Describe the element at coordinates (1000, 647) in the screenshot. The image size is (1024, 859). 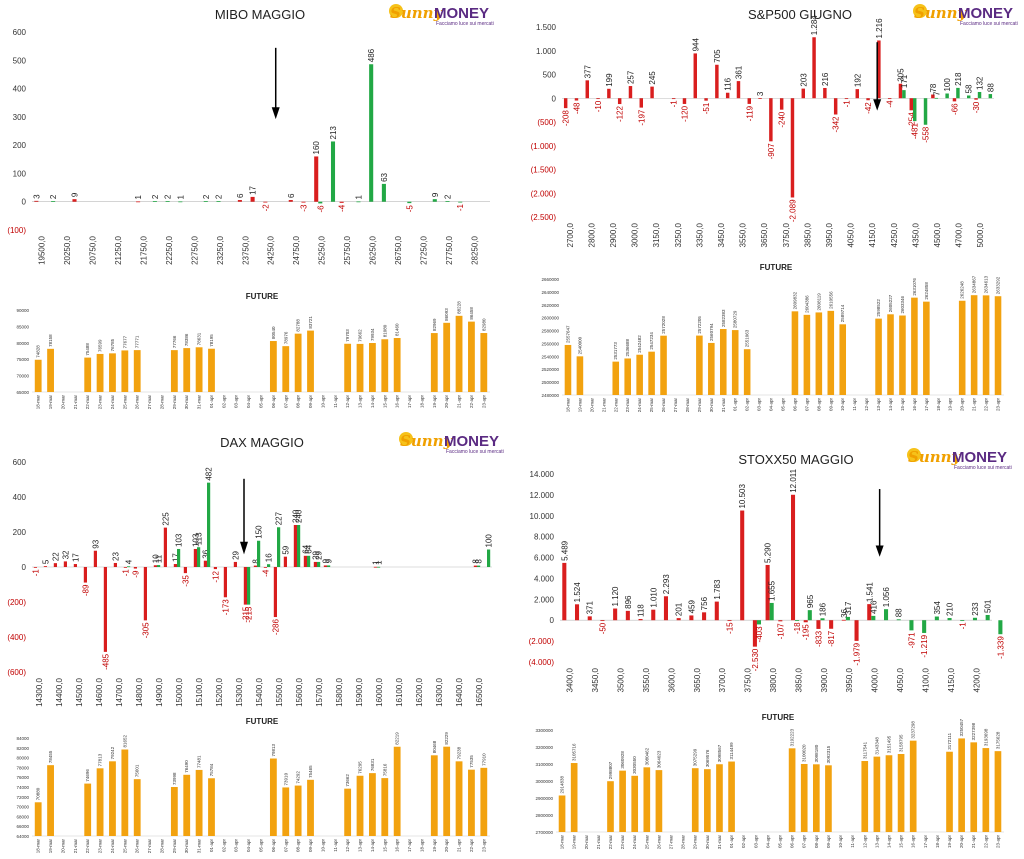
I see `stoxx-data-label: -1.339` at that location.